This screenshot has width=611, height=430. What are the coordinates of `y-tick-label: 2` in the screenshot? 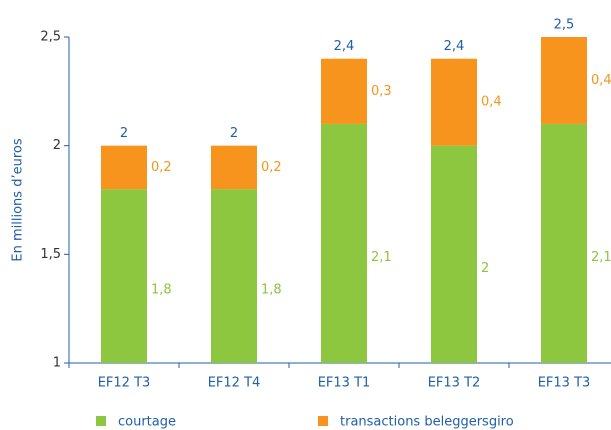 It's located at (57, 145).